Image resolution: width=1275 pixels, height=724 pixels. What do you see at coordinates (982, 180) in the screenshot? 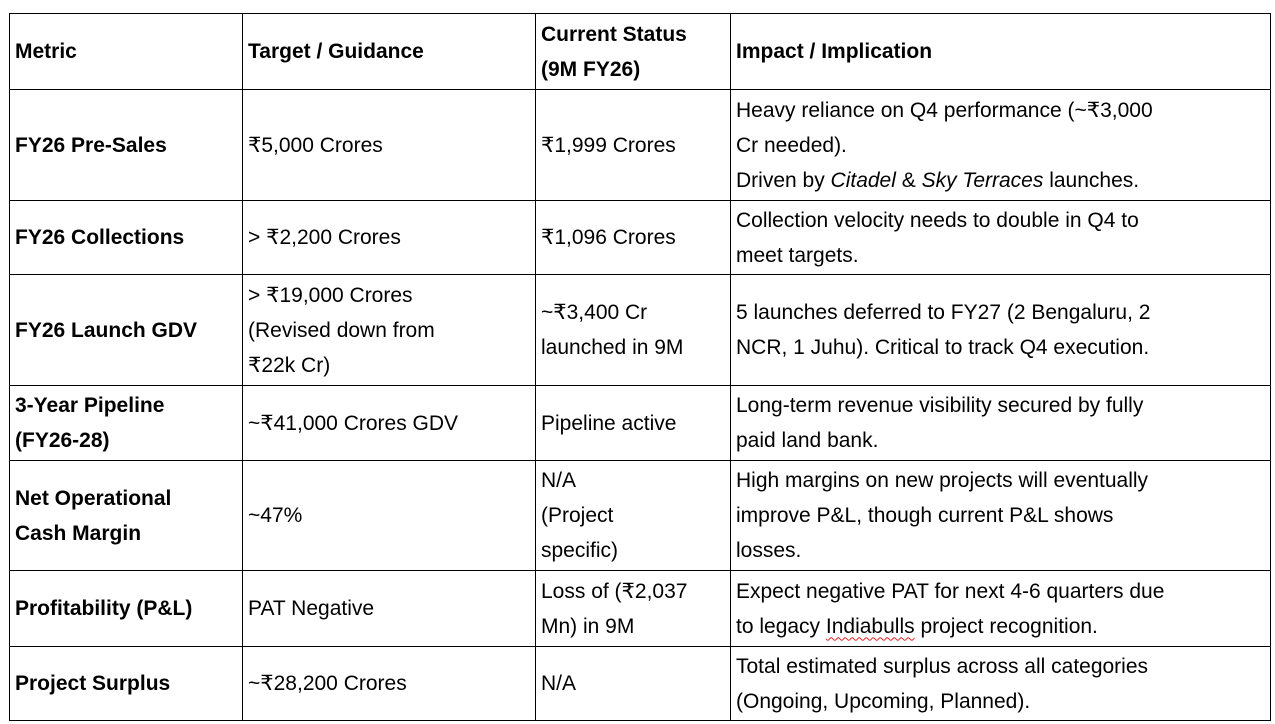
I see `italic-text: Sky Terraces` at bounding box center [982, 180].